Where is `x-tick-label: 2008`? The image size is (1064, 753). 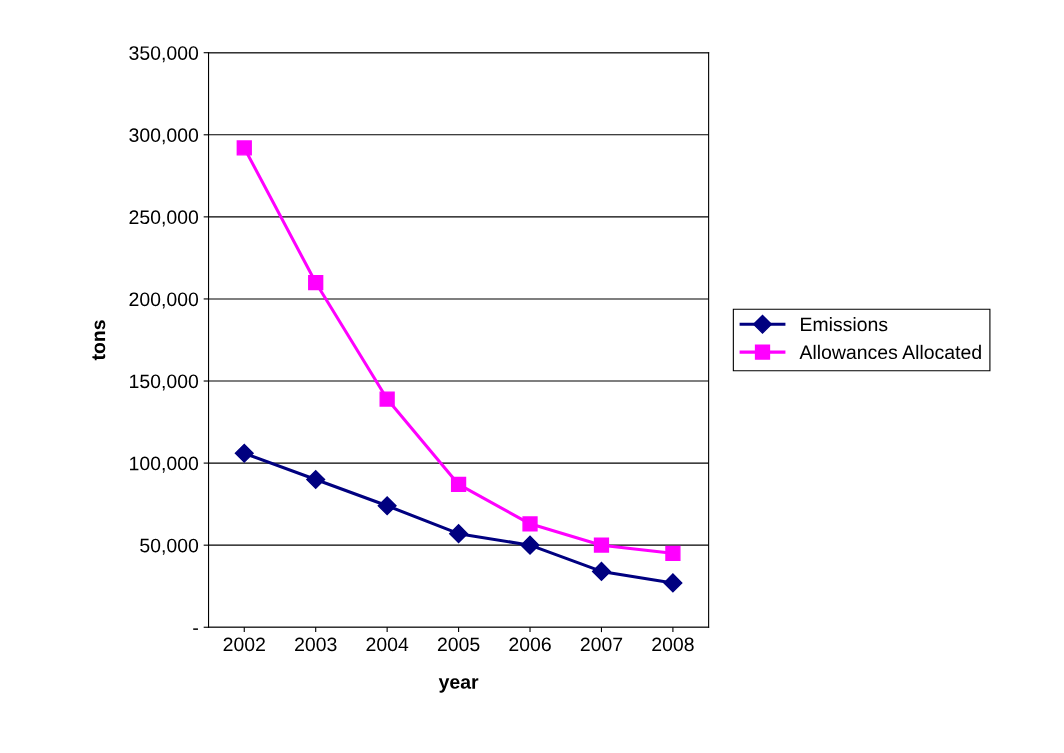 x-tick-label: 2008 is located at coordinates (673, 644).